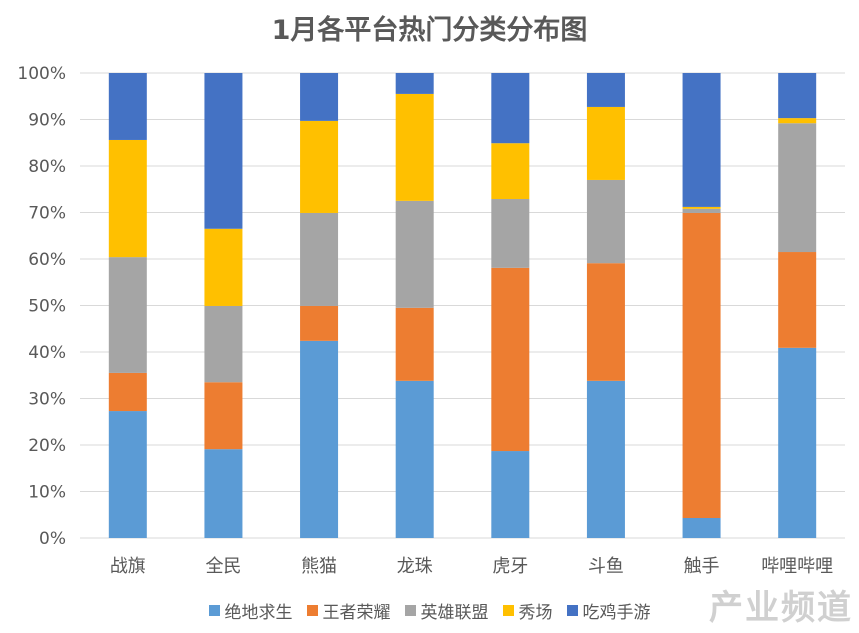 The height and width of the screenshot is (633, 859). What do you see at coordinates (781, 608) in the screenshot?
I see `watermark-logo: 产业频道` at bounding box center [781, 608].